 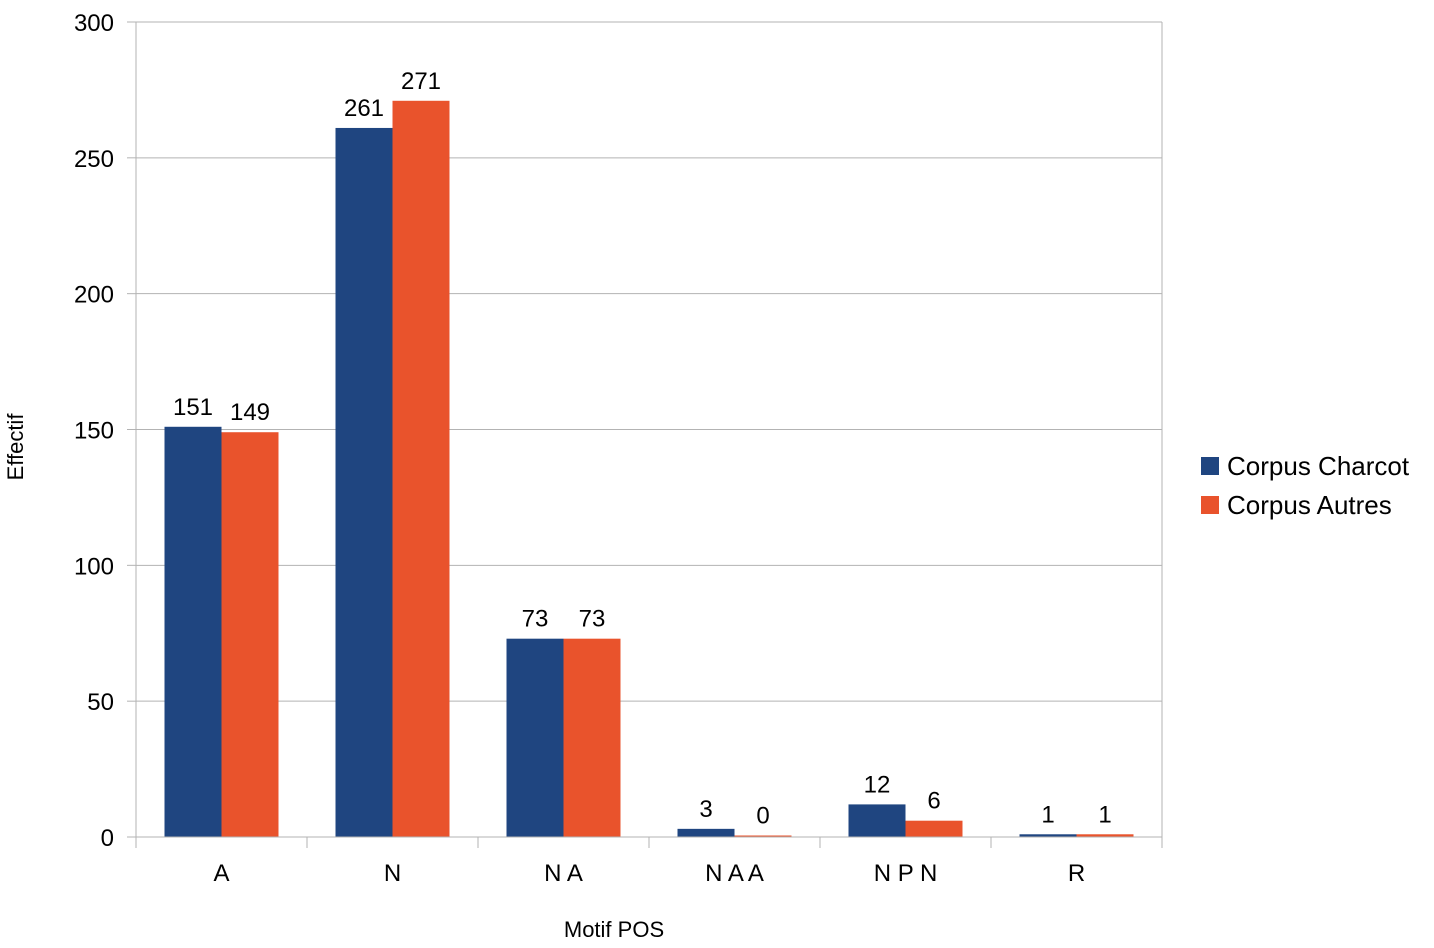 I want to click on y-tick-label: 300, so click(x=94, y=23).